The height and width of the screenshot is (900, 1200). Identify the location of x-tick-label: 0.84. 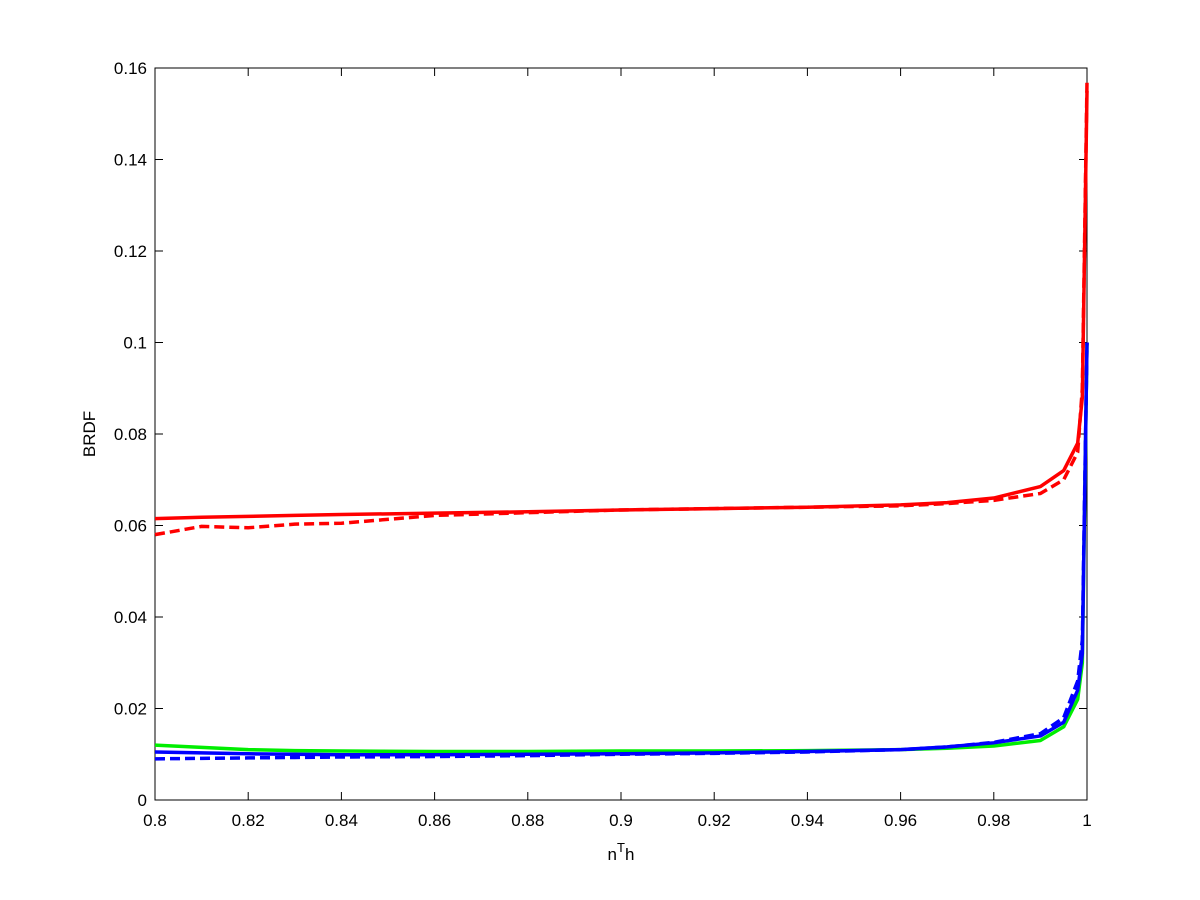
(341, 820).